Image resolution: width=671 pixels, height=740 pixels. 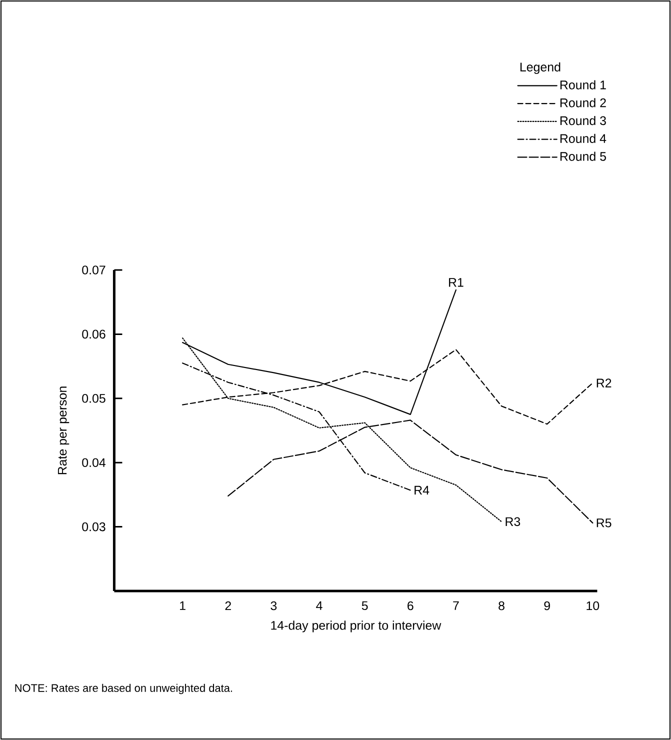 I want to click on text: NOTE: Rates are based on unweighted data., so click(x=123, y=689).